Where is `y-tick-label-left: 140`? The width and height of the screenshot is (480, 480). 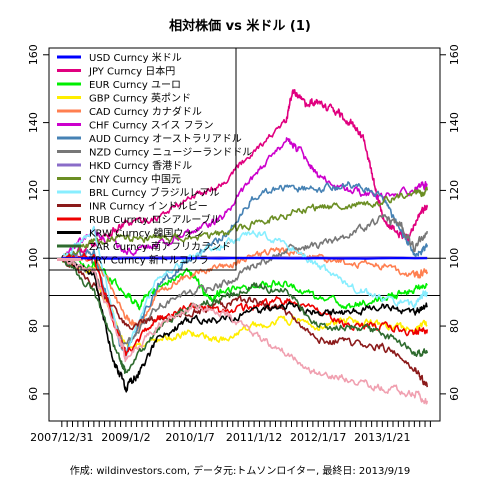 y-tick-label-left: 140 is located at coordinates (33, 122).